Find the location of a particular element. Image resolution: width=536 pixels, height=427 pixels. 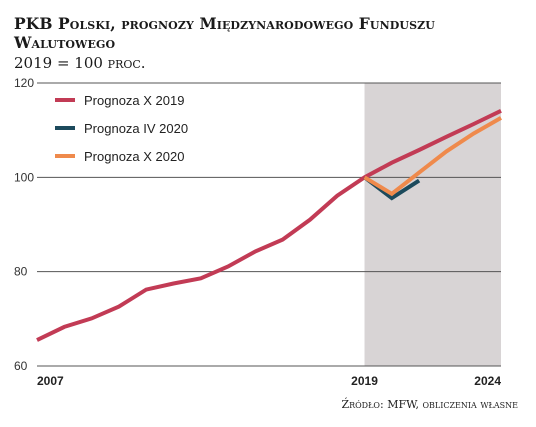

y-axis-ticks: 60 80 100 120 is located at coordinates (24, 224).